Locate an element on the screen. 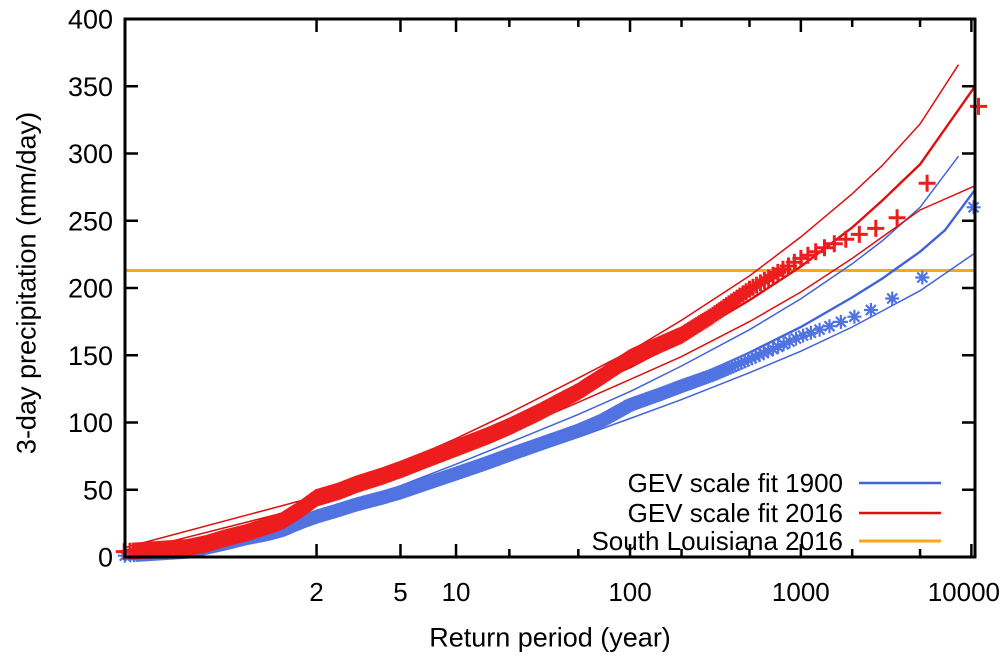 This screenshot has height=658, width=1001. svg-text: 50 is located at coordinates (98, 490).